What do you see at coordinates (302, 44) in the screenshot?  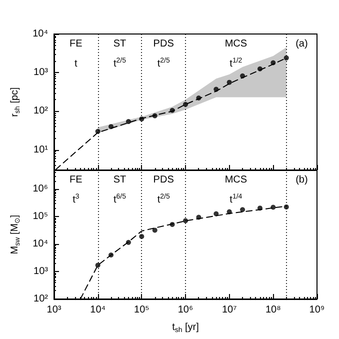 I see `annotation: (a)` at bounding box center [302, 44].